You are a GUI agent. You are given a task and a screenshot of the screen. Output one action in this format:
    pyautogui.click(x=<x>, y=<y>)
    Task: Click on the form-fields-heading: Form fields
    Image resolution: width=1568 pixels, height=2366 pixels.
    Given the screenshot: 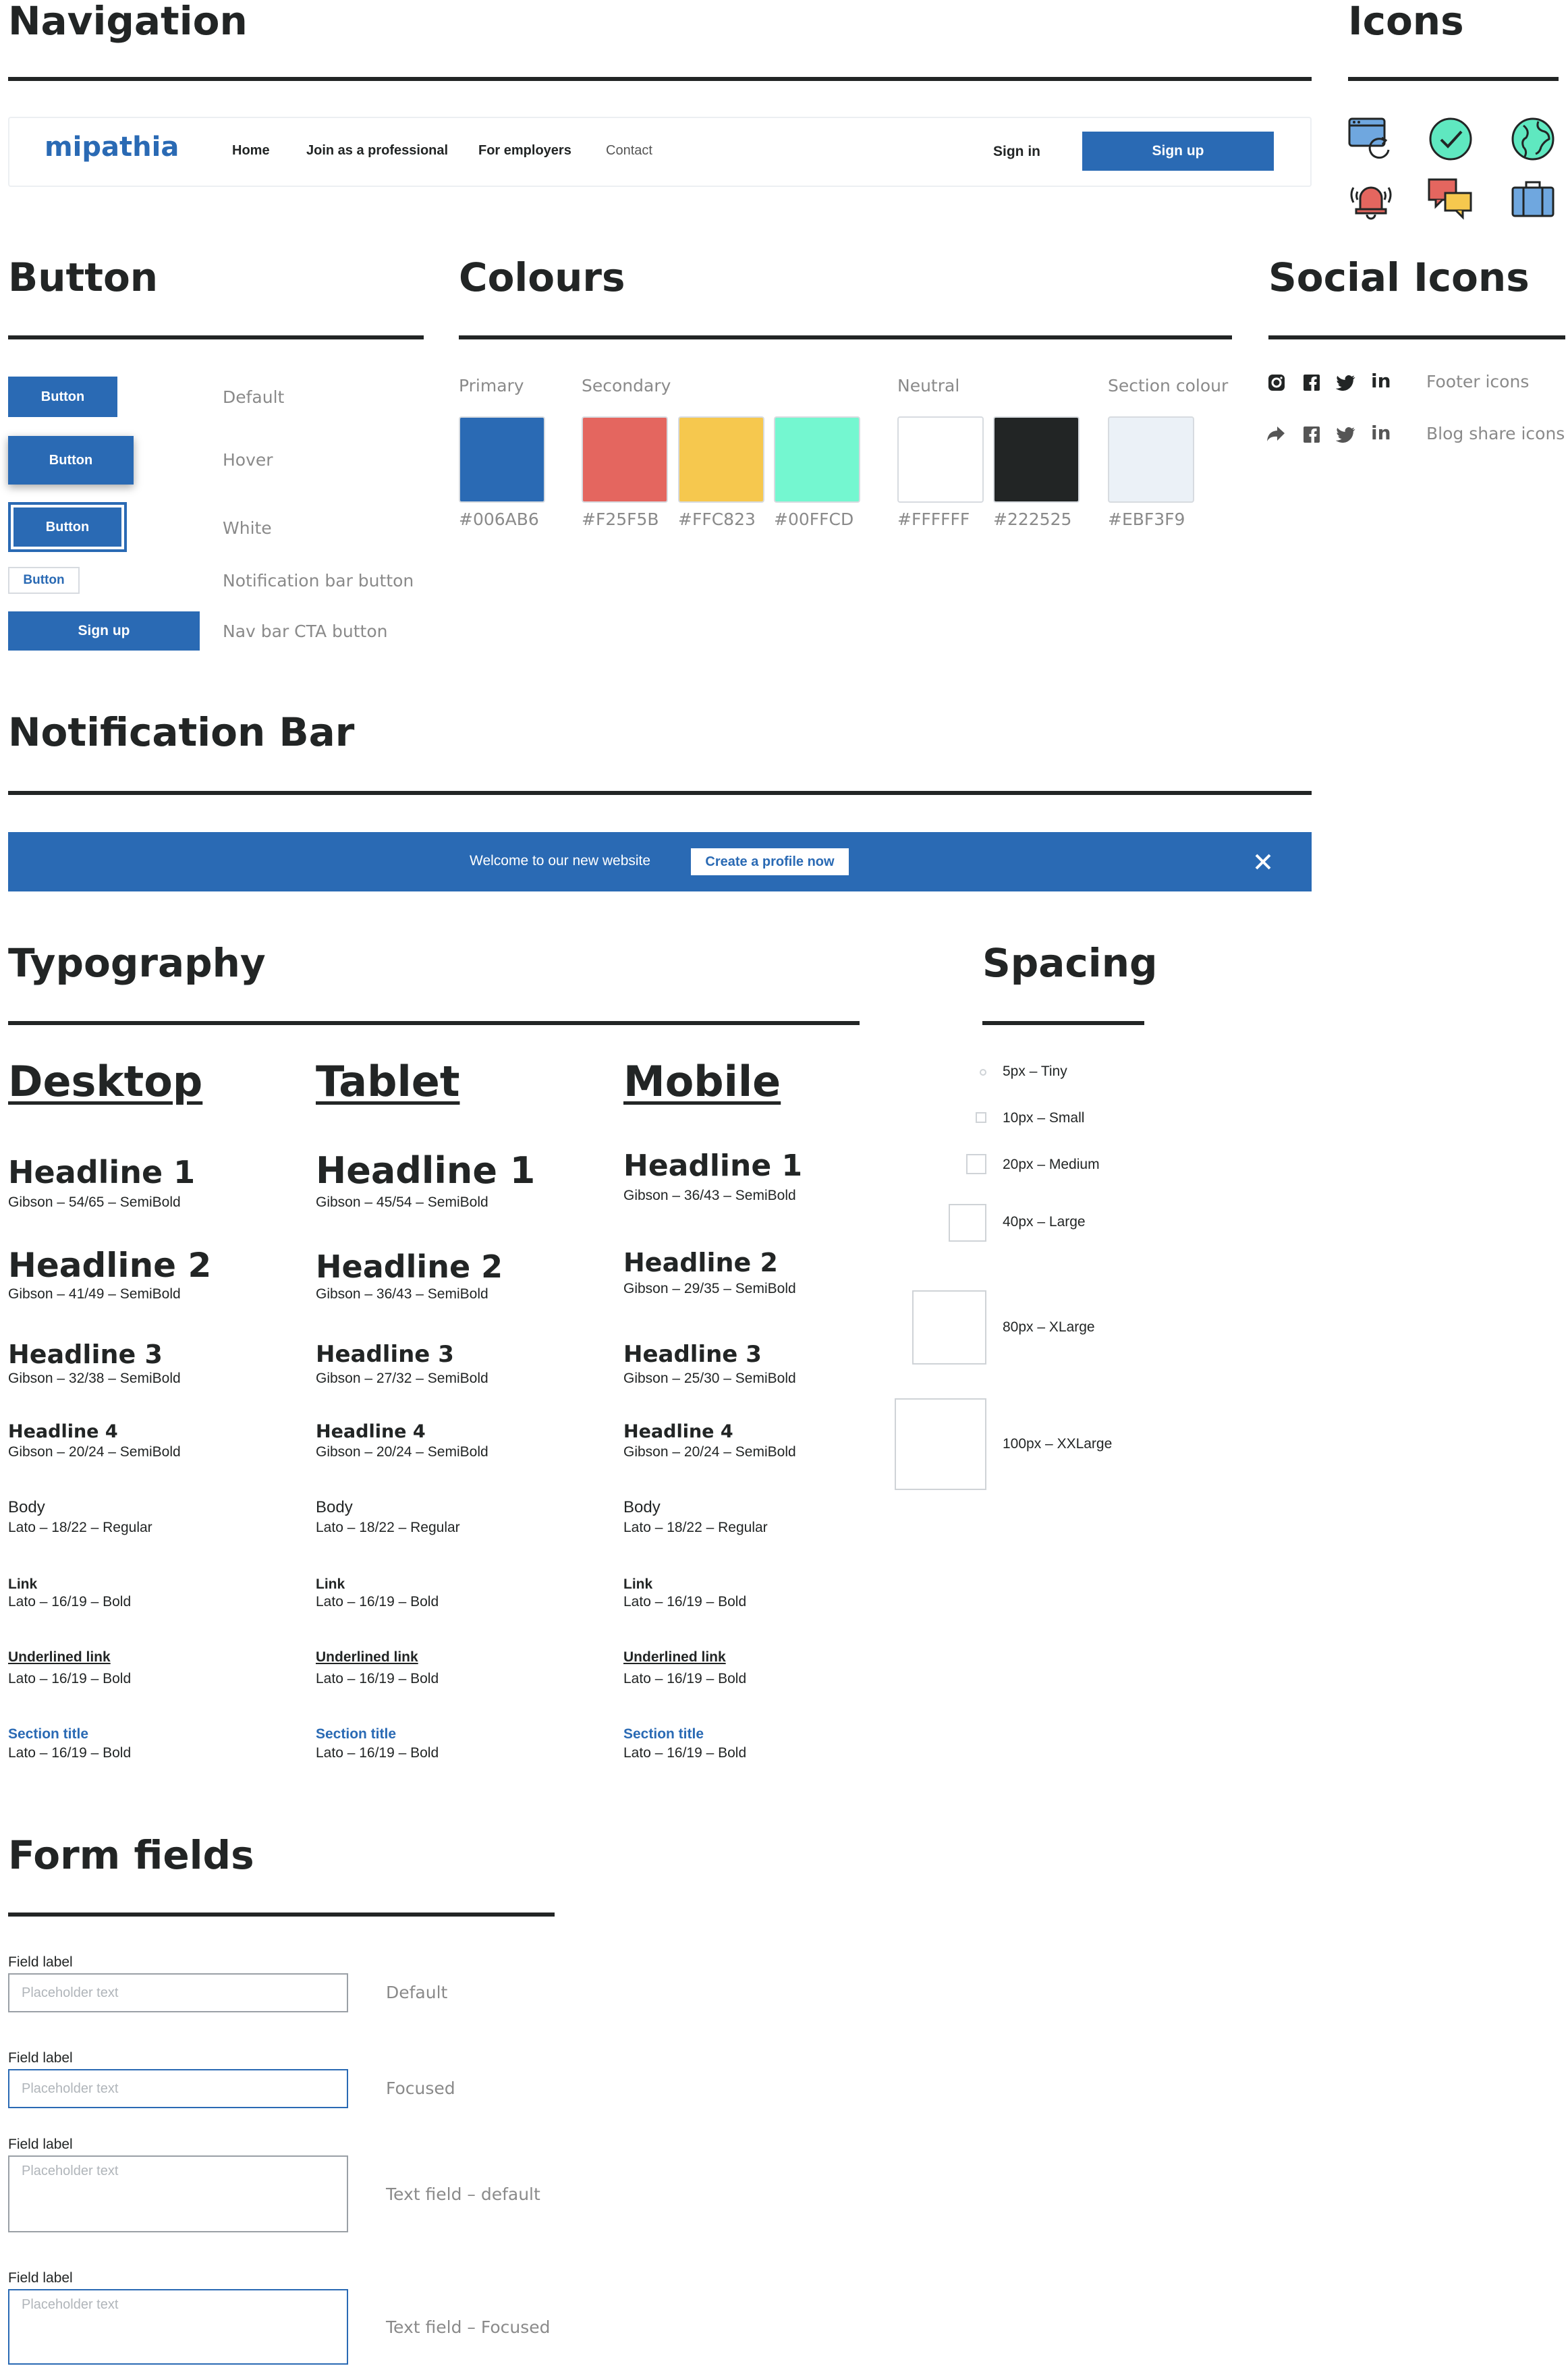 What is the action you would take?
    pyautogui.click(x=131, y=1855)
    